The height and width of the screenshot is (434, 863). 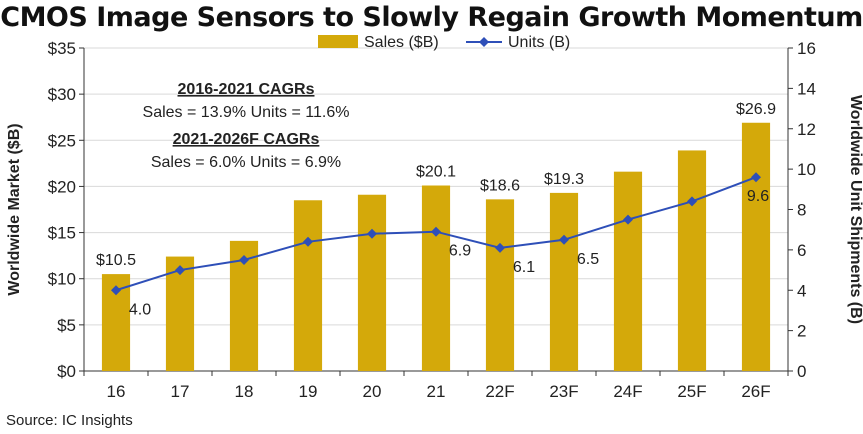 I want to click on legend-sales-swatch, so click(x=338, y=41).